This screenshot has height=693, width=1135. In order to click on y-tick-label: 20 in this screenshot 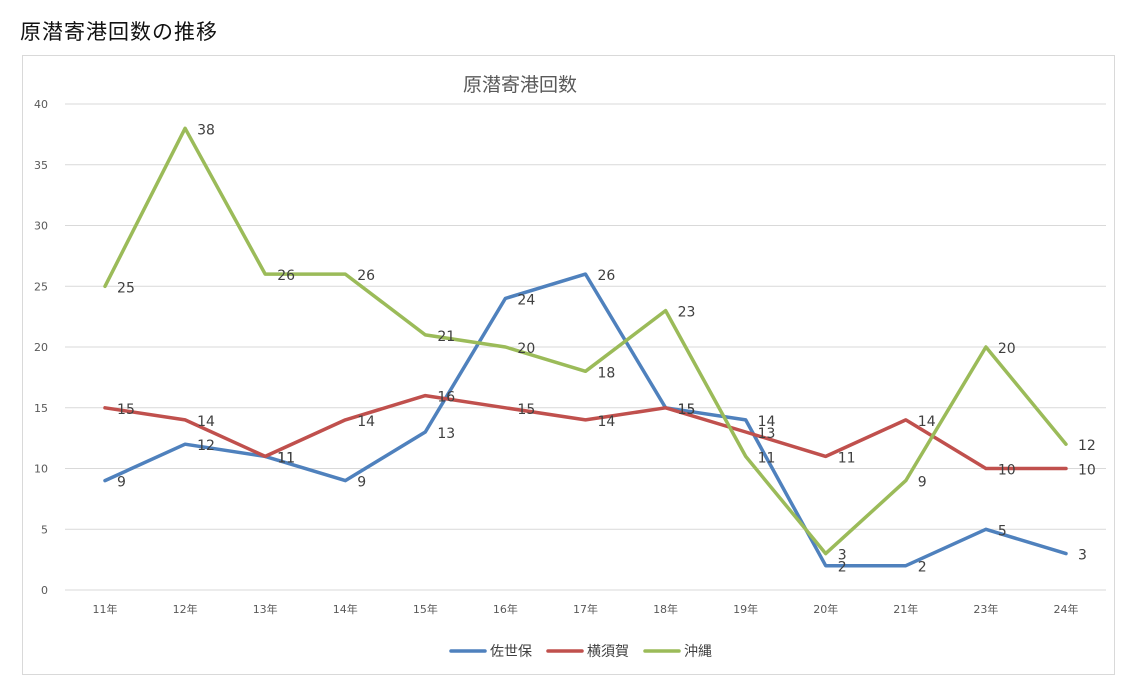, I will do `click(41, 347)`.